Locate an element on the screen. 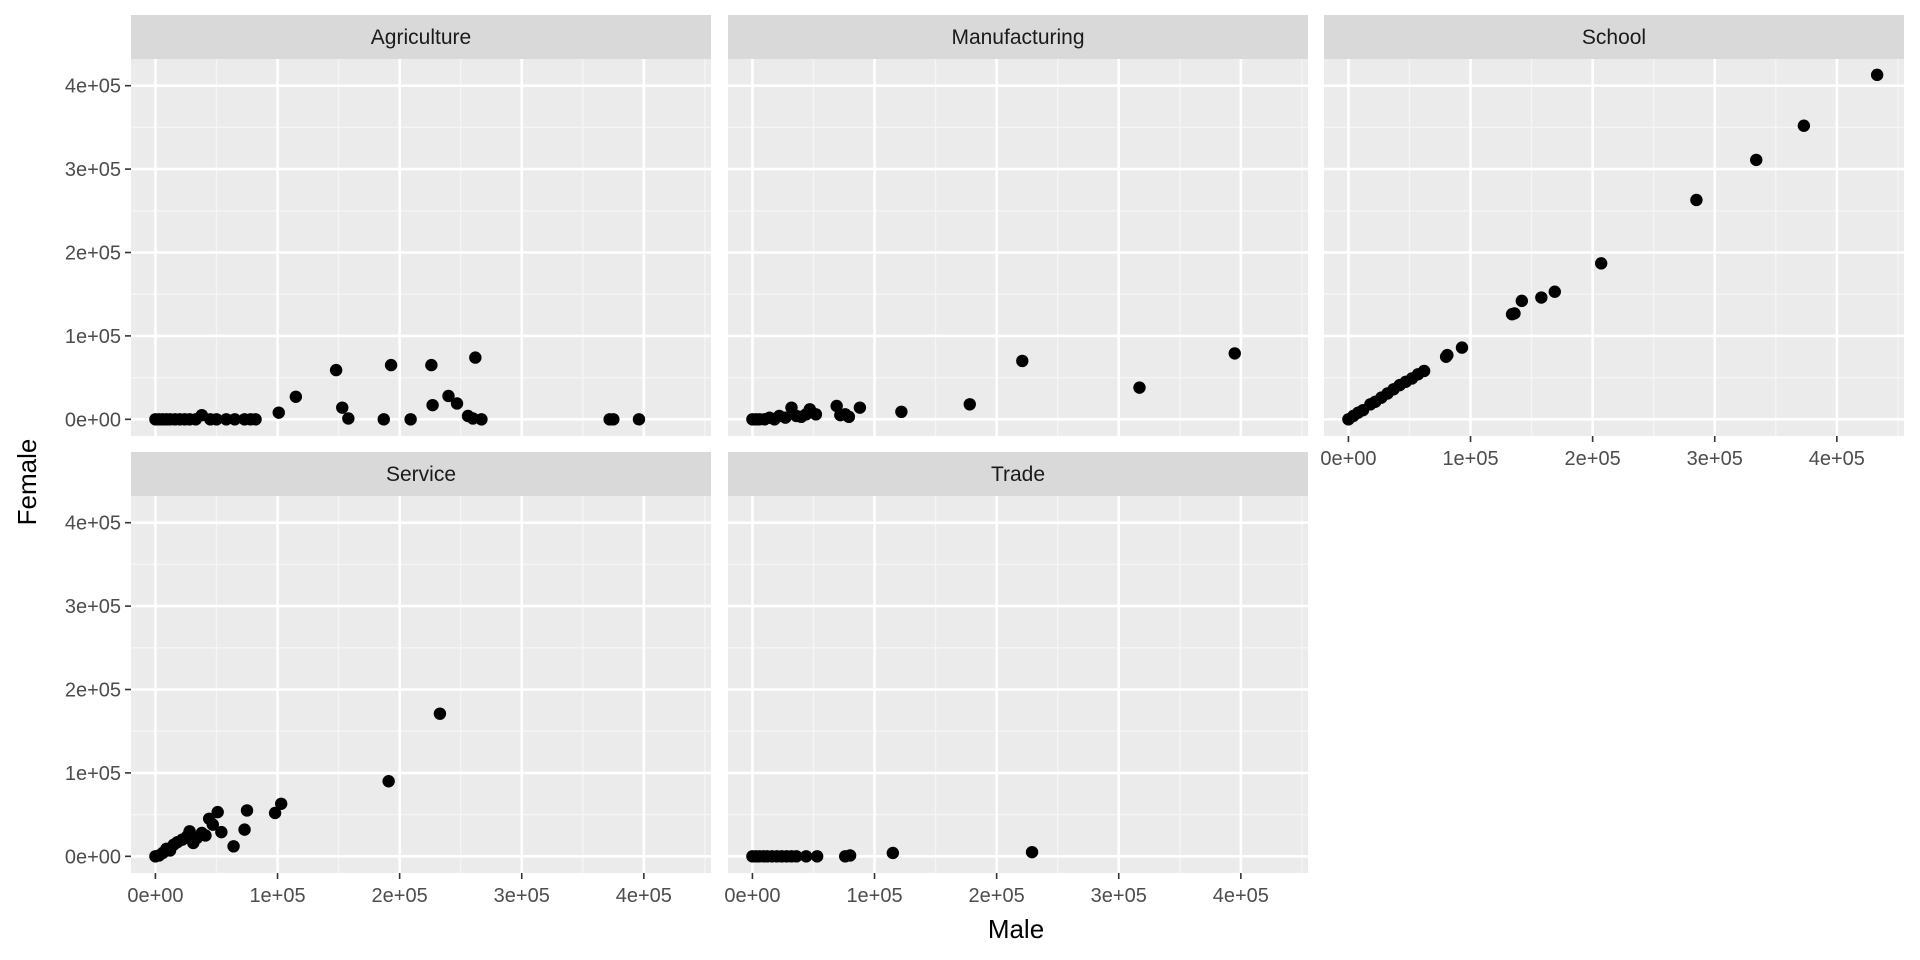 Image resolution: width=1920 pixels, height=960 pixels. x-axis-title: Male is located at coordinates (1016, 929).